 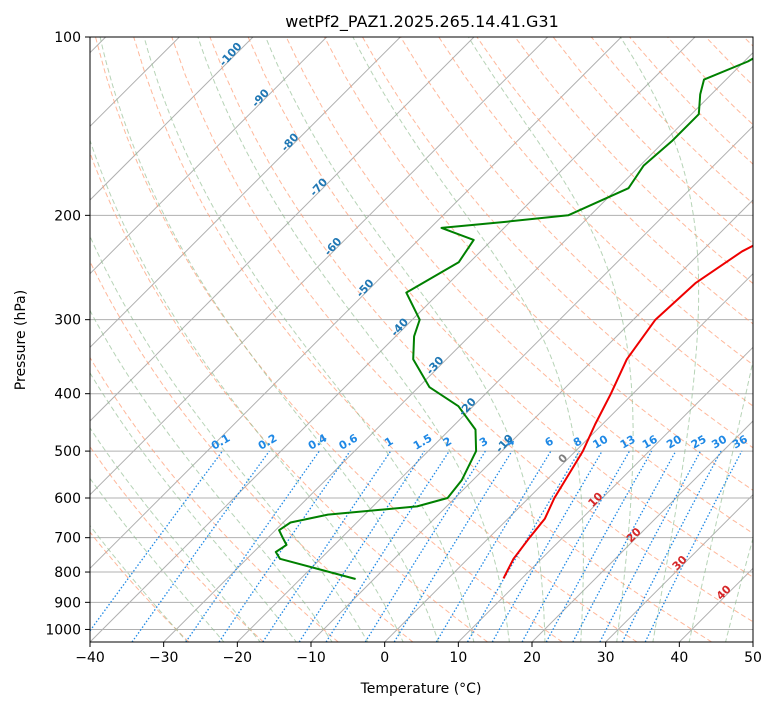 What do you see at coordinates (724, 592) in the screenshot?
I see `moist-adiabat-label: 40` at bounding box center [724, 592].